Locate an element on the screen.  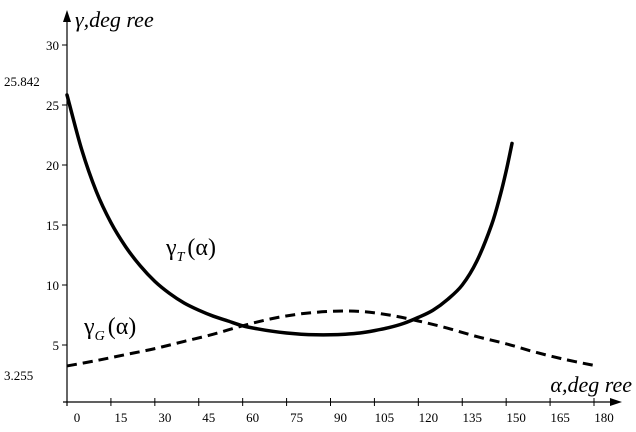
x-tick-label: 180 is located at coordinates (604, 417).